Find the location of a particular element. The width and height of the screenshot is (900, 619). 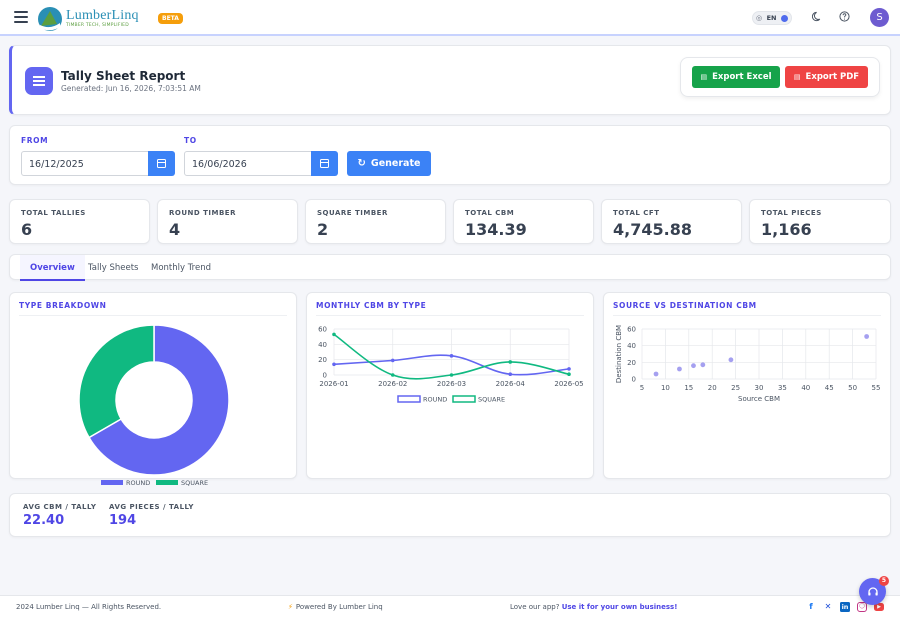

instagram-icon: ◯ is located at coordinates (862, 607).